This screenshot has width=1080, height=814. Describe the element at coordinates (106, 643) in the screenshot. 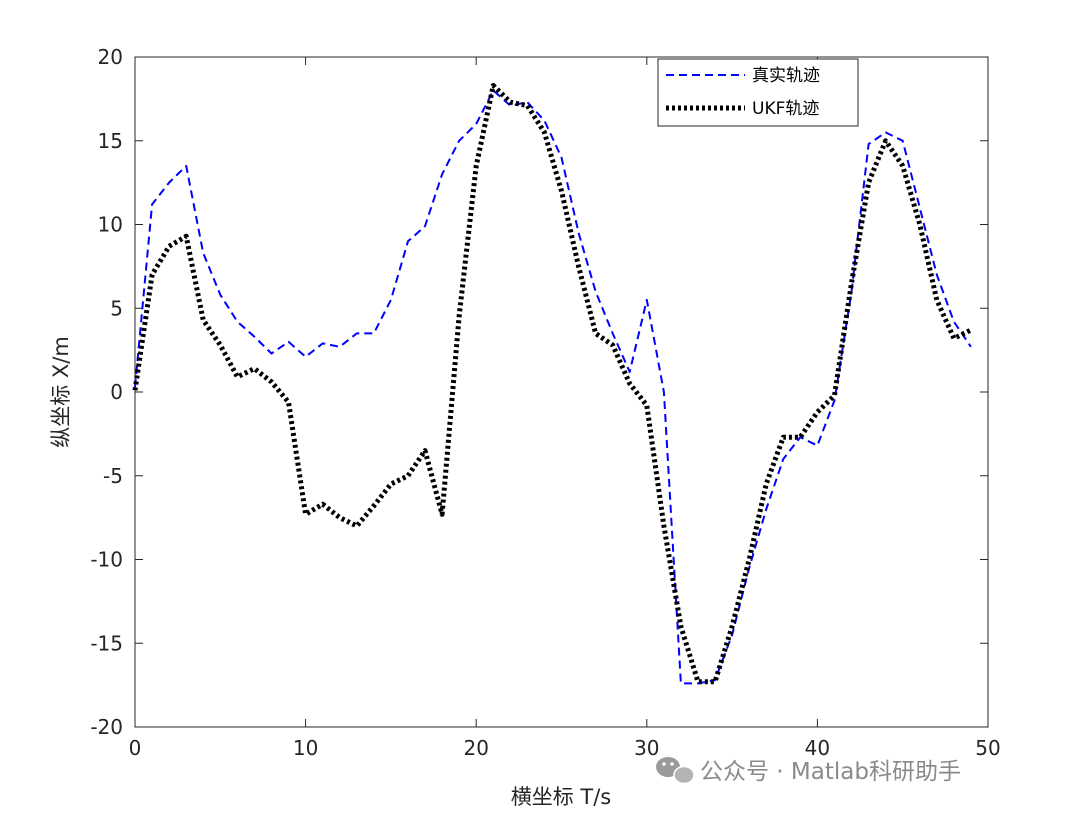

I see `y-tick-label: -15` at that location.